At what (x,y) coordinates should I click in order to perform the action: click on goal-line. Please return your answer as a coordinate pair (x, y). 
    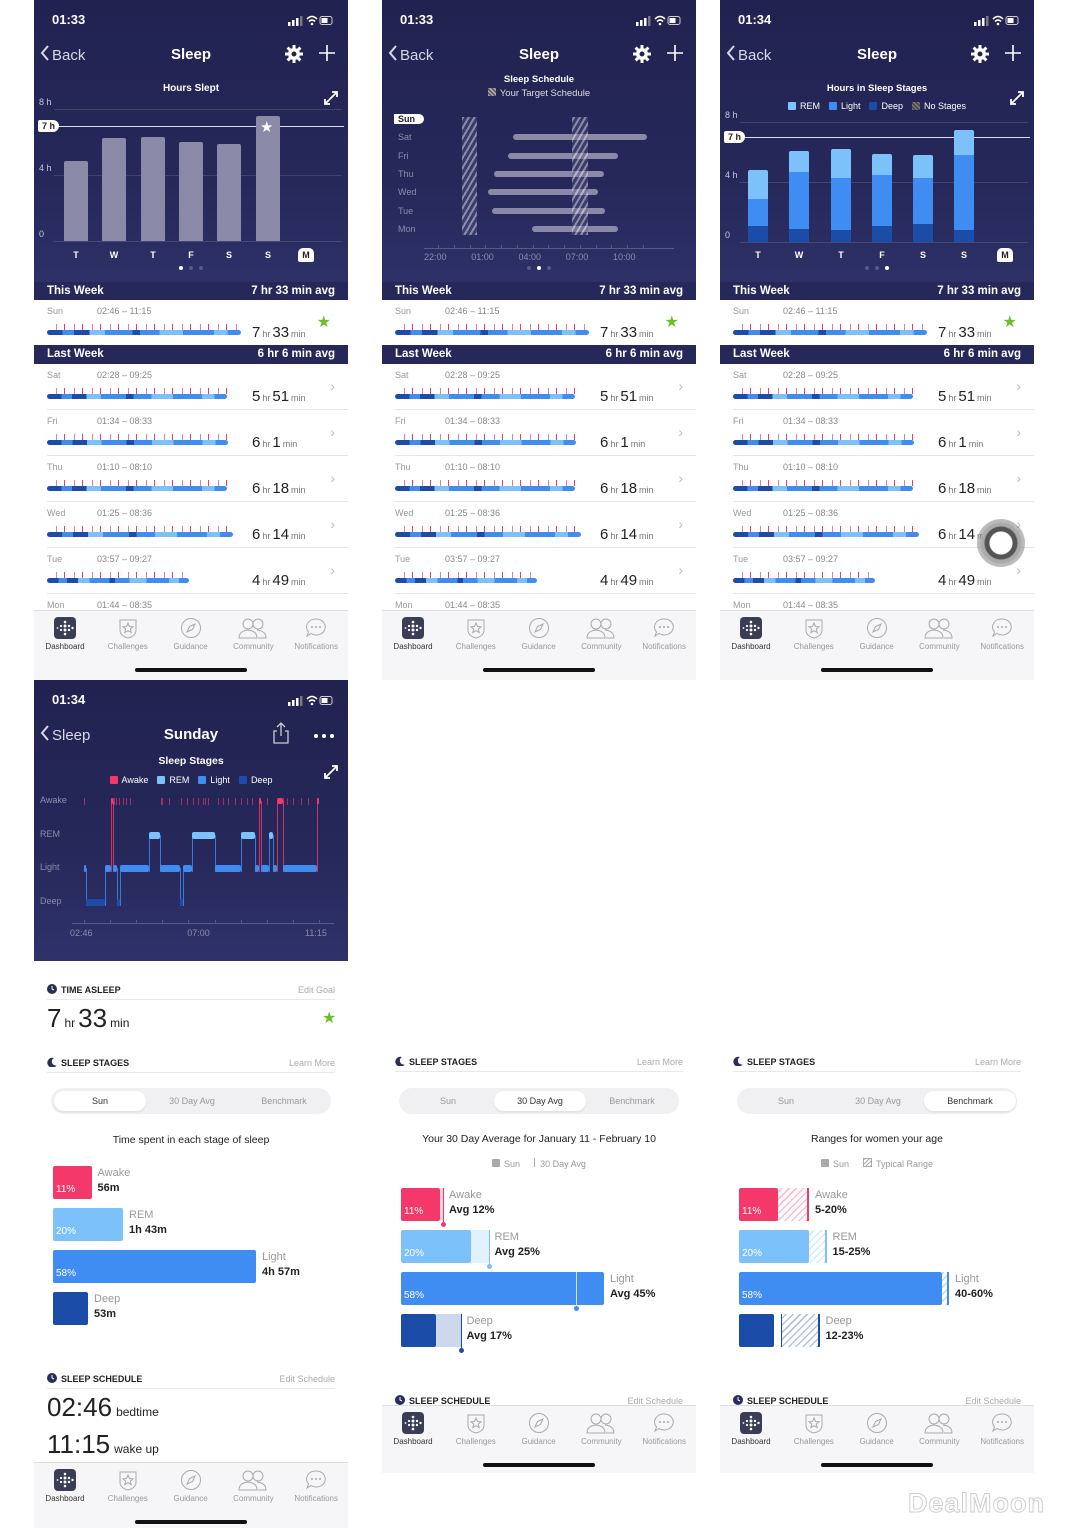
    Looking at the image, I should click on (885, 137).